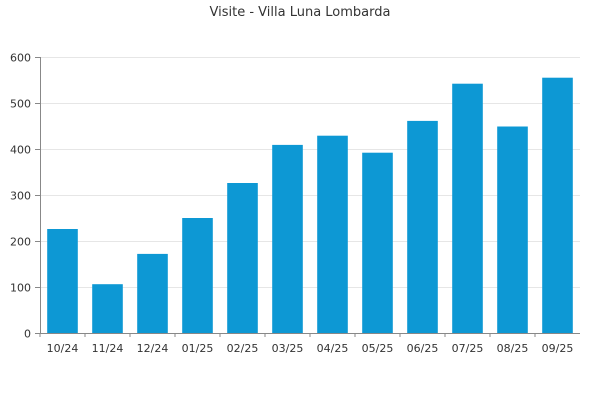 Image resolution: width=600 pixels, height=400 pixels. Describe the element at coordinates (333, 348) in the screenshot. I see `x-tick-label: 04/25` at that location.